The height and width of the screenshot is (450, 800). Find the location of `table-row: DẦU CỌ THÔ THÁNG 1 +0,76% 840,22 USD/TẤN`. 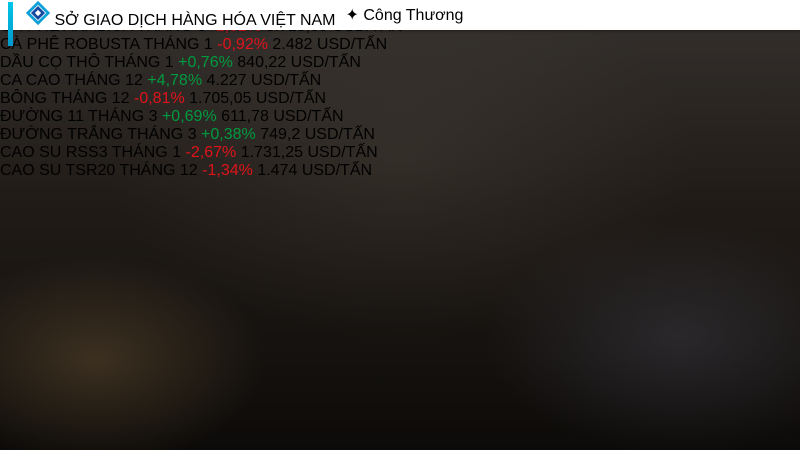

table-row: DẦU CỌ THÔ THÁNG 1 +0,76% 840,22 USD/TẤN is located at coordinates (400, 63).